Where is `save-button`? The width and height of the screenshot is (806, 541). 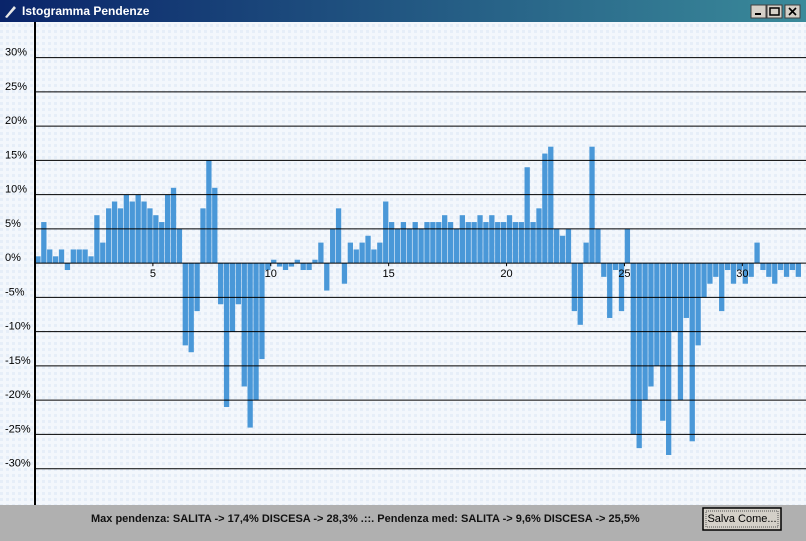
save-button is located at coordinates (742, 519).